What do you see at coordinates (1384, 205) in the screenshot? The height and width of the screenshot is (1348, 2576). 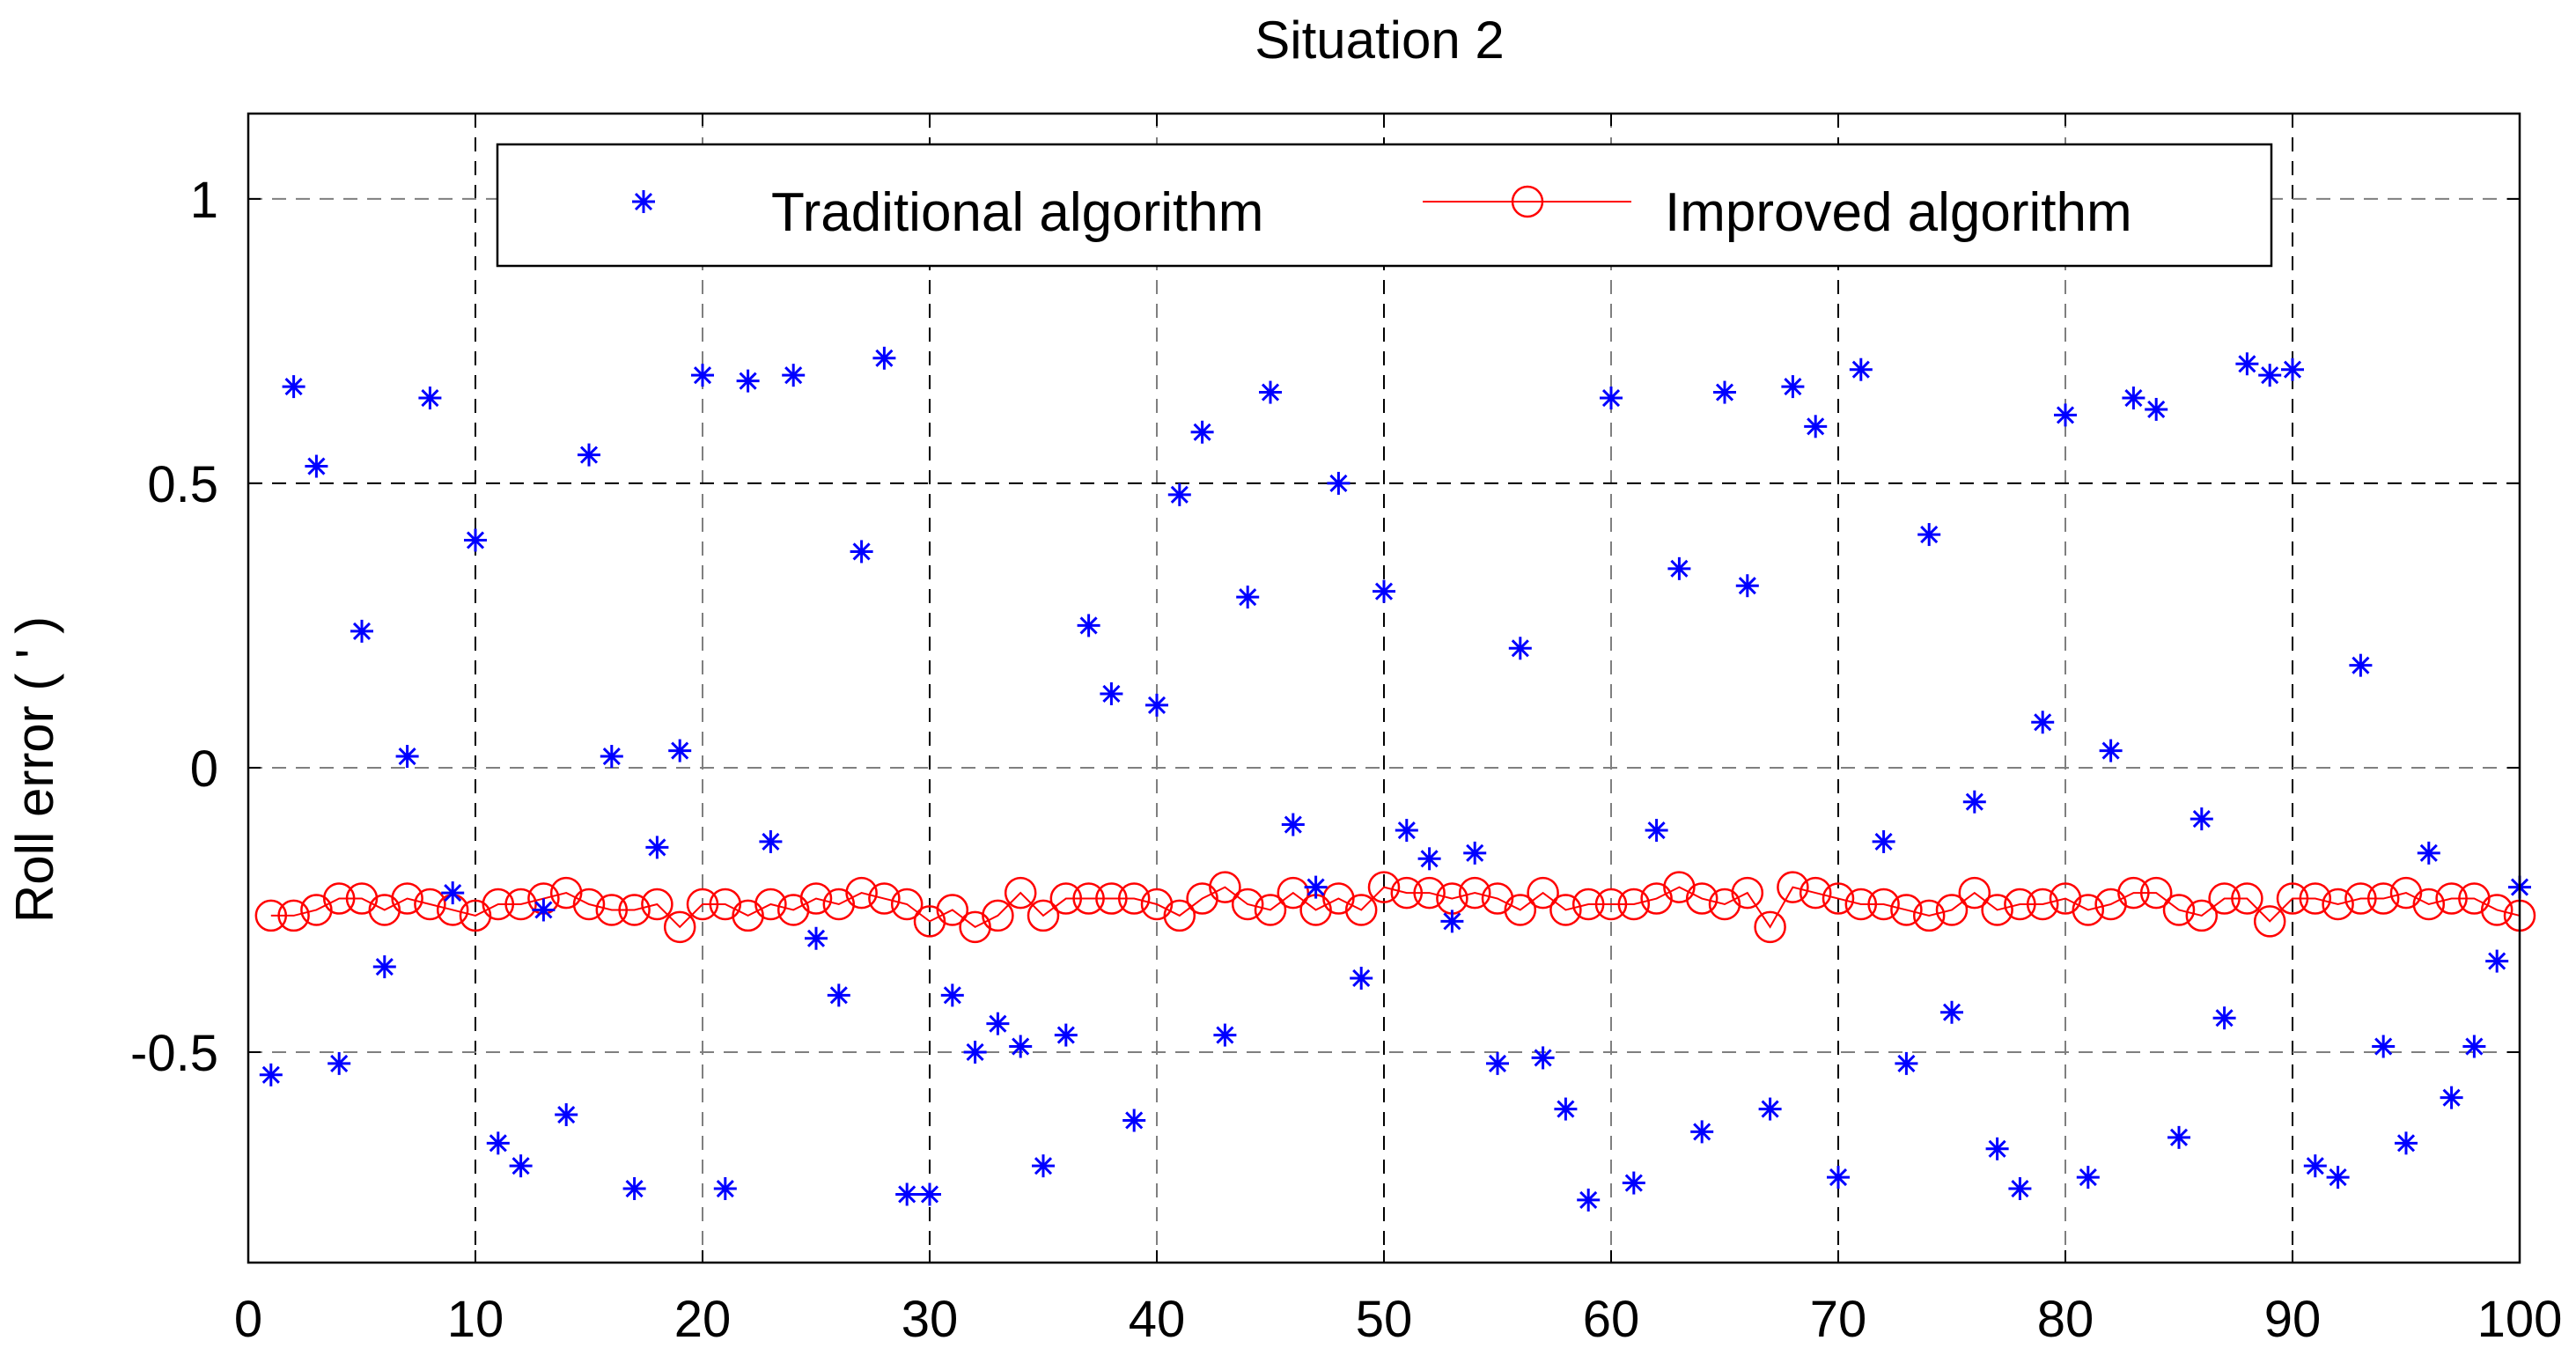 I see `legend-box` at bounding box center [1384, 205].